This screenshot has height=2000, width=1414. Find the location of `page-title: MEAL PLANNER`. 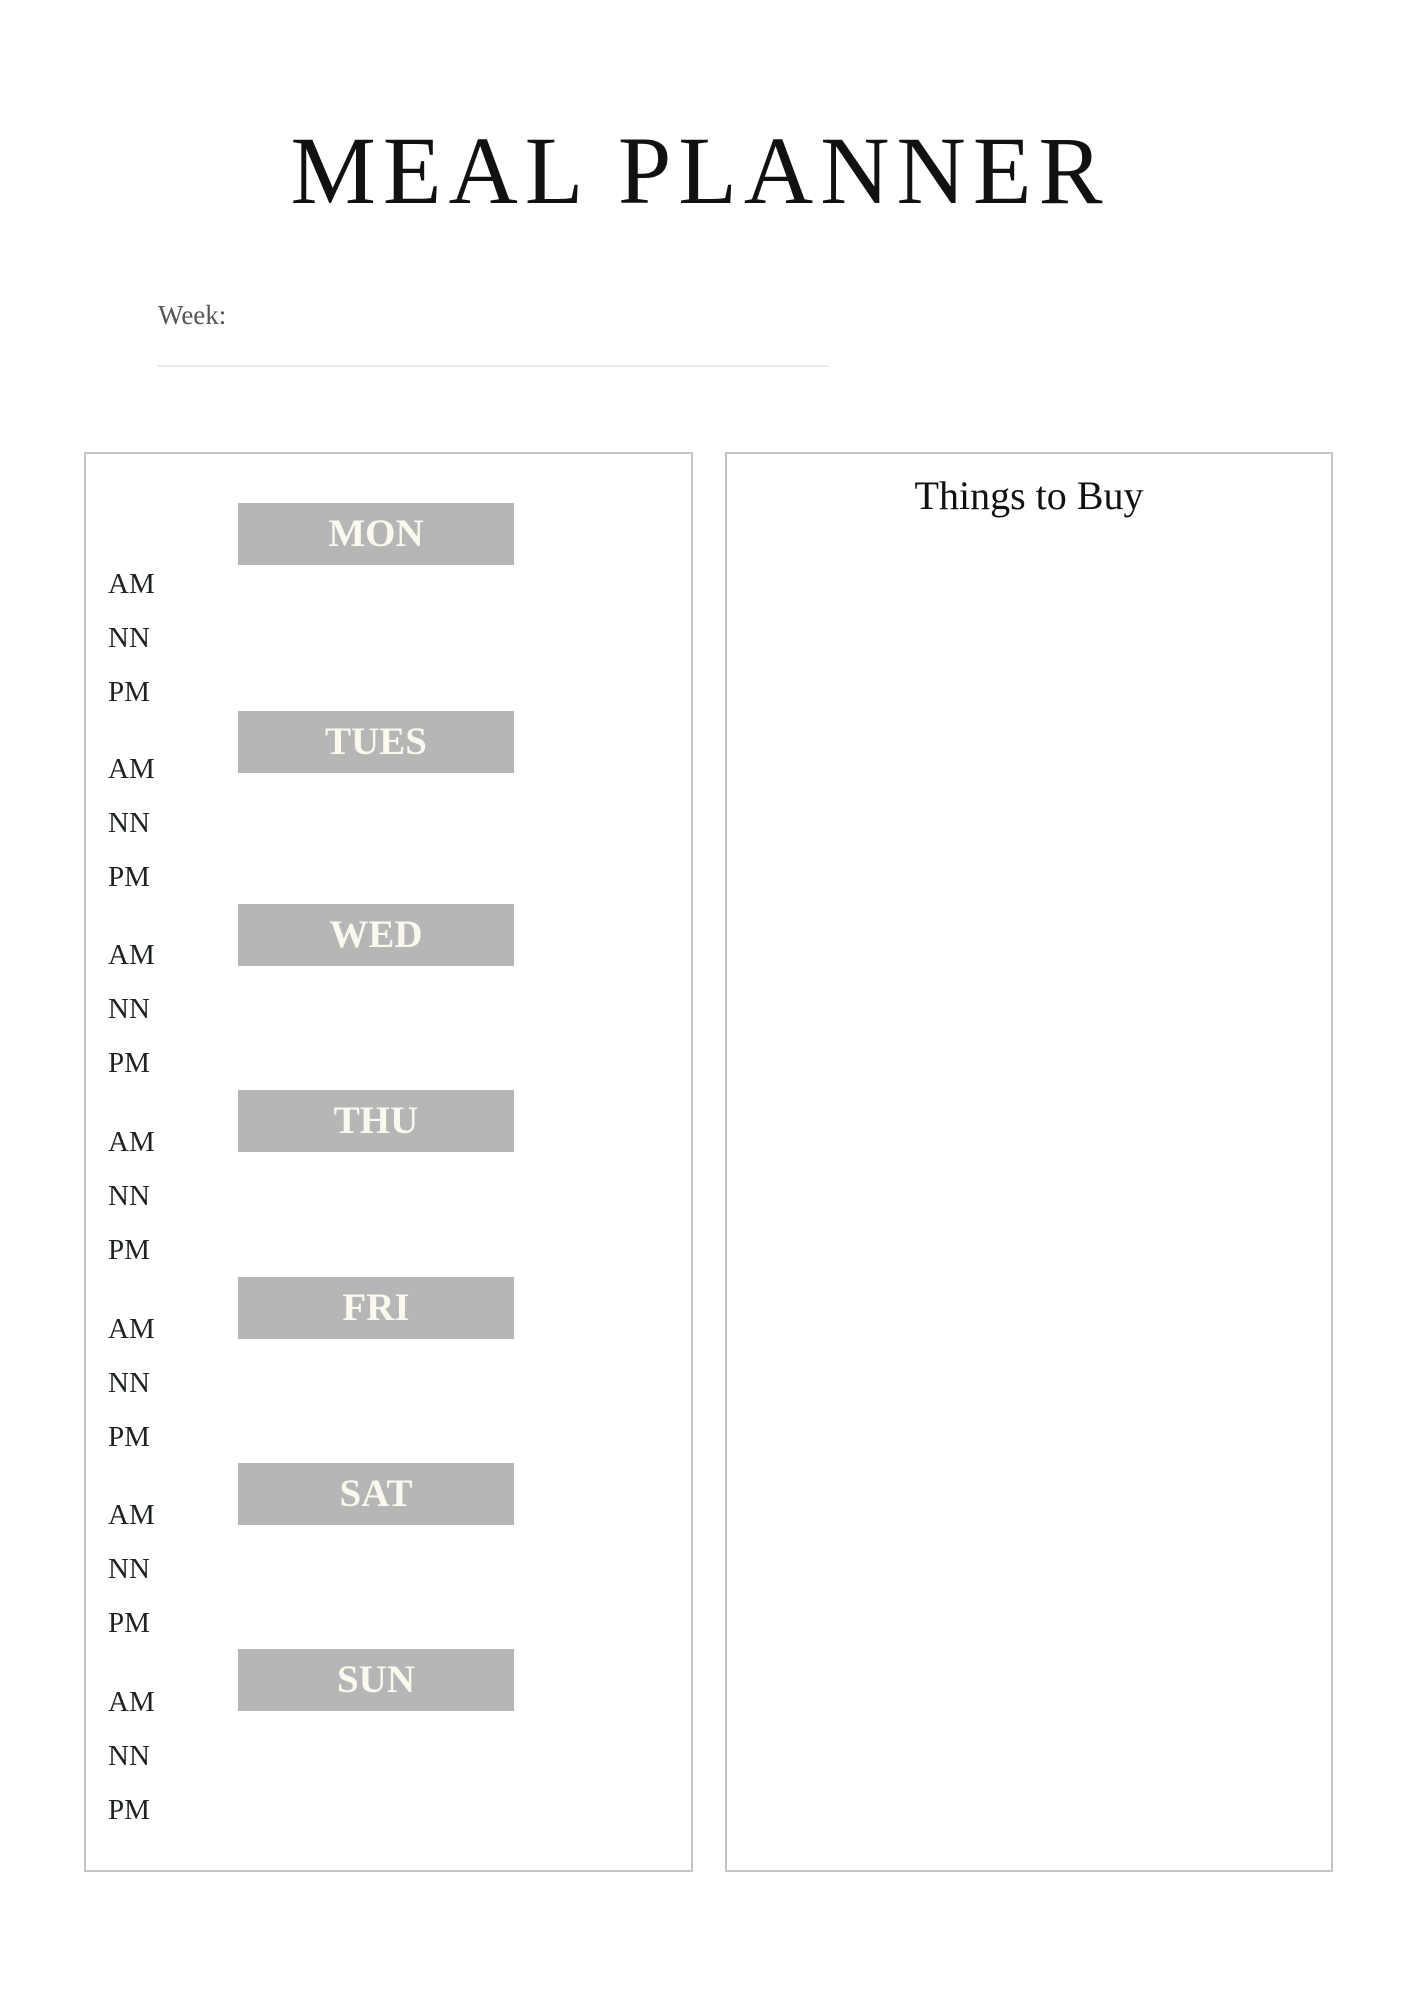

page-title: MEAL PLANNER is located at coordinates (700, 170).